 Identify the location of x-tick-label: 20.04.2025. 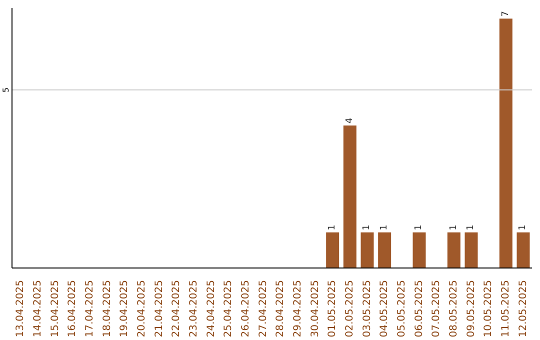
(142, 309).